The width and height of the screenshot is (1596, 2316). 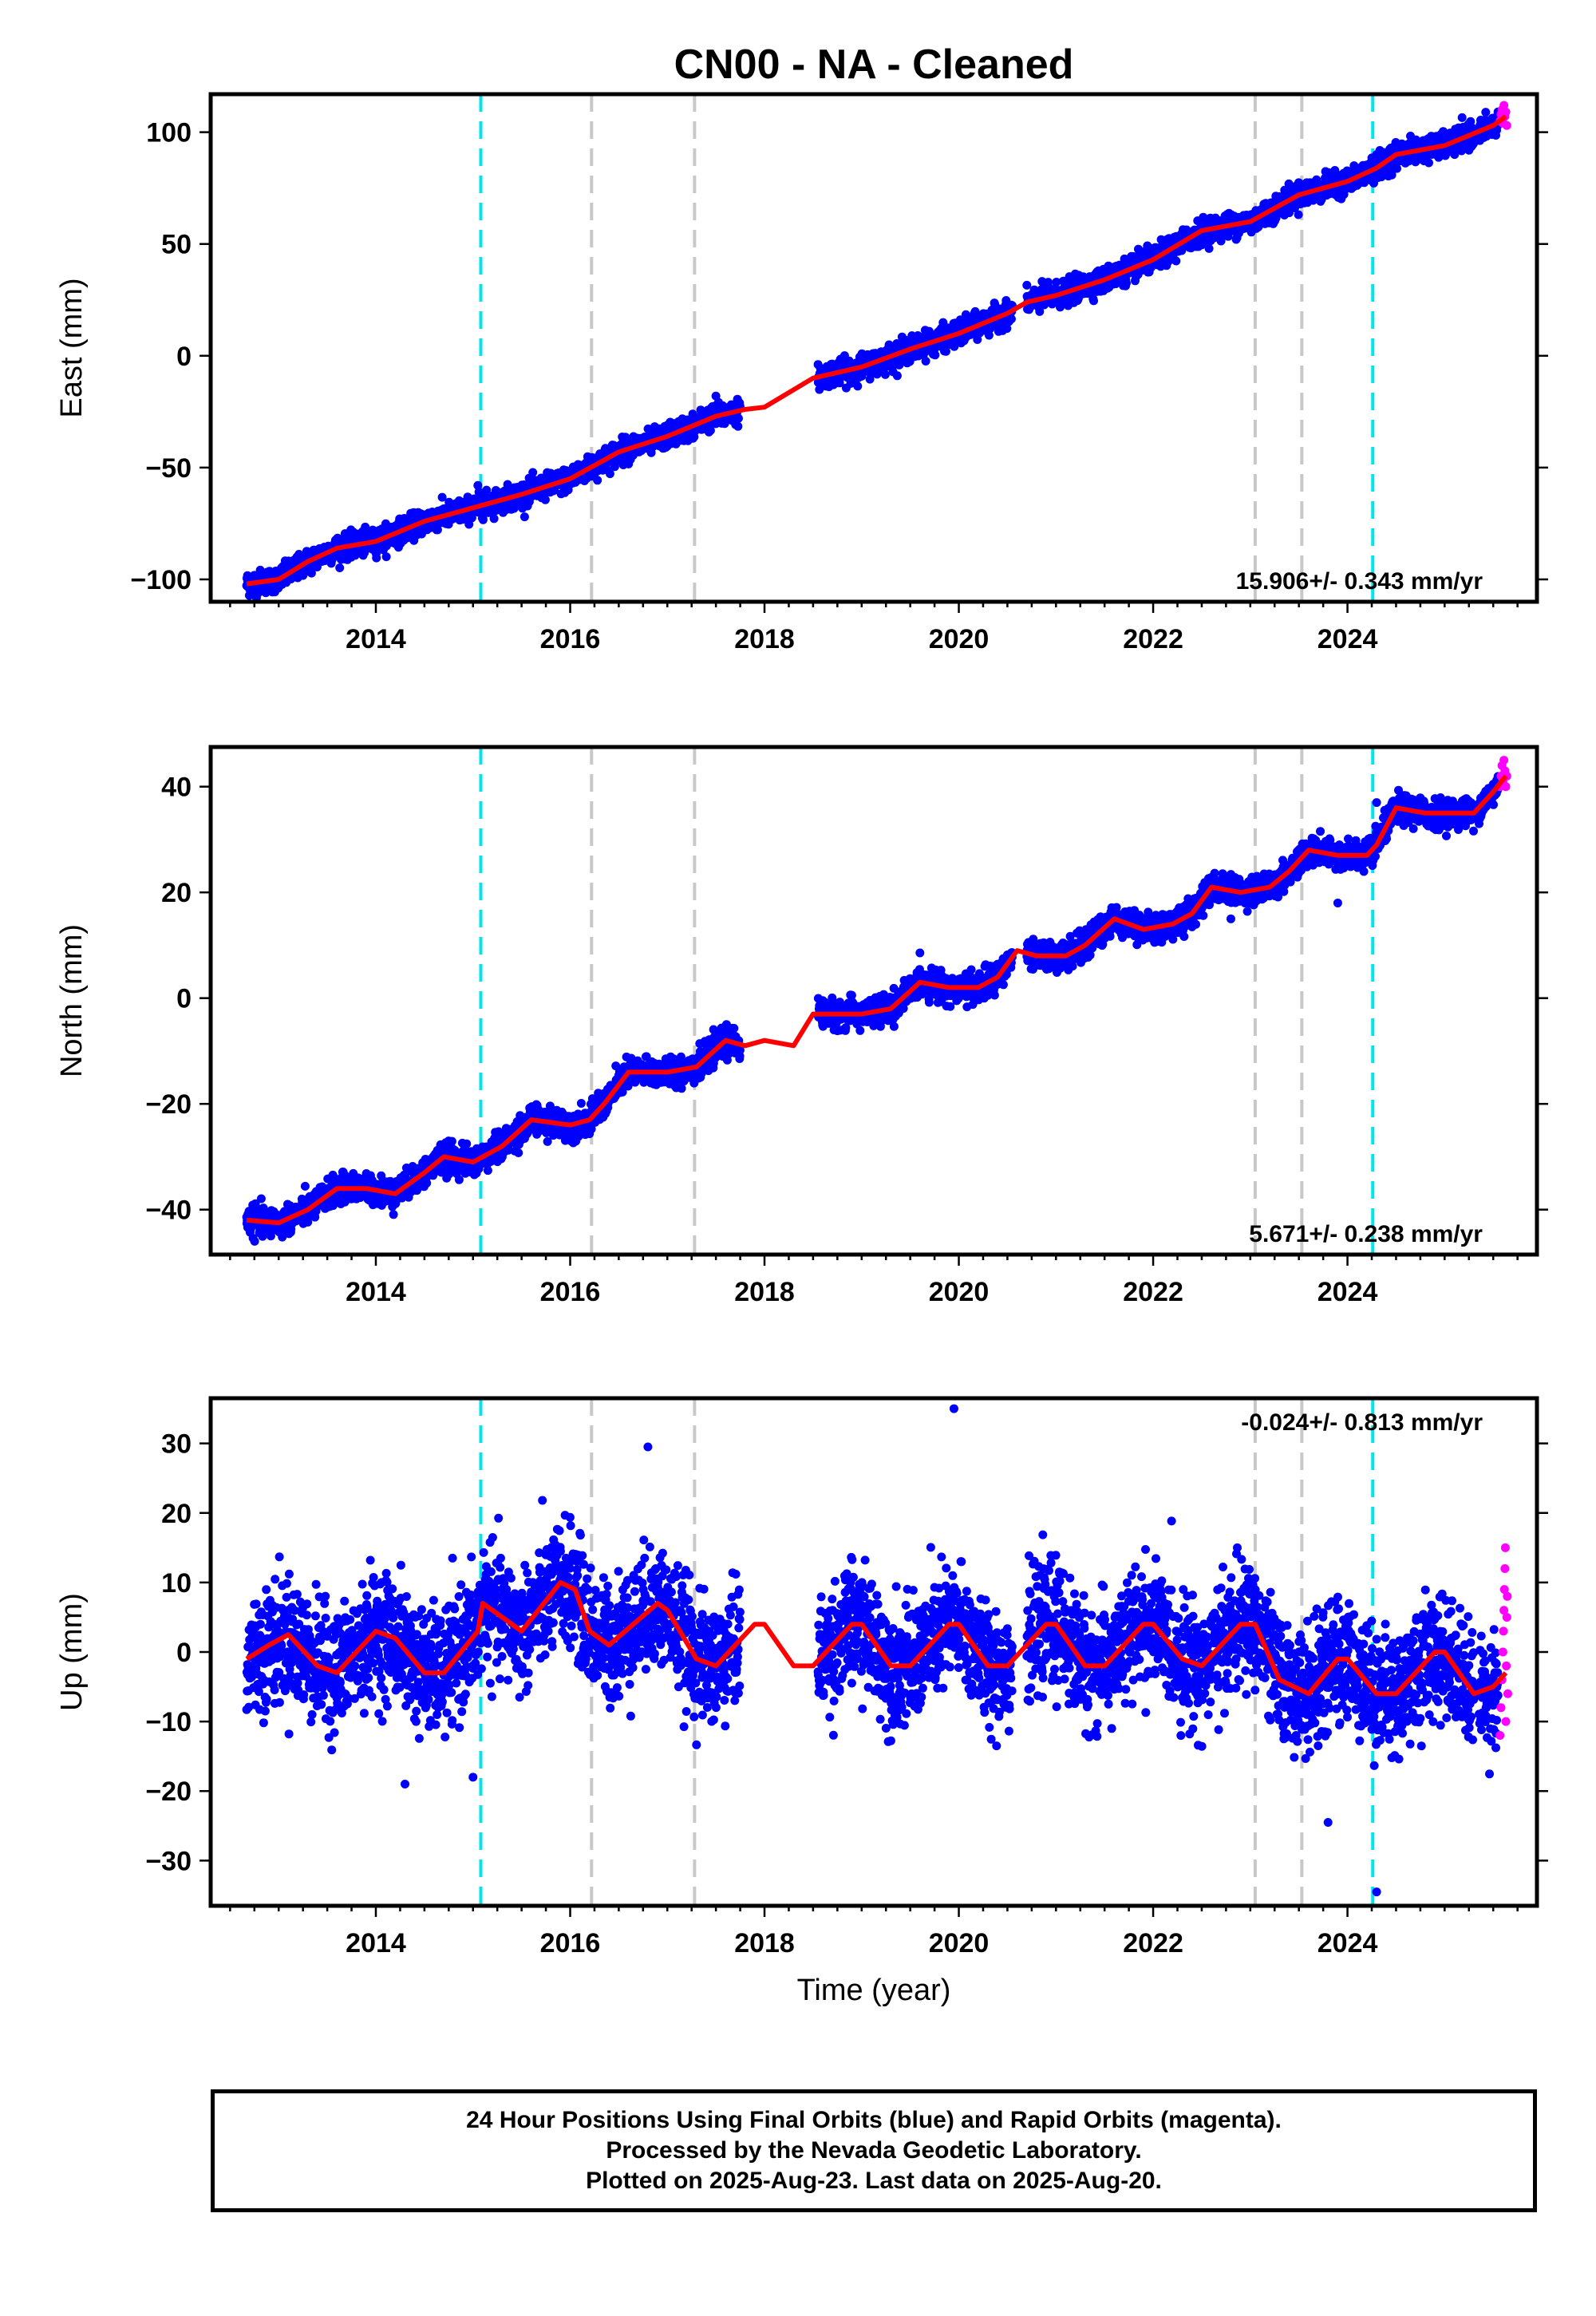 What do you see at coordinates (1347, 639) in the screenshot?
I see `east-x-tick-label: 2024` at bounding box center [1347, 639].